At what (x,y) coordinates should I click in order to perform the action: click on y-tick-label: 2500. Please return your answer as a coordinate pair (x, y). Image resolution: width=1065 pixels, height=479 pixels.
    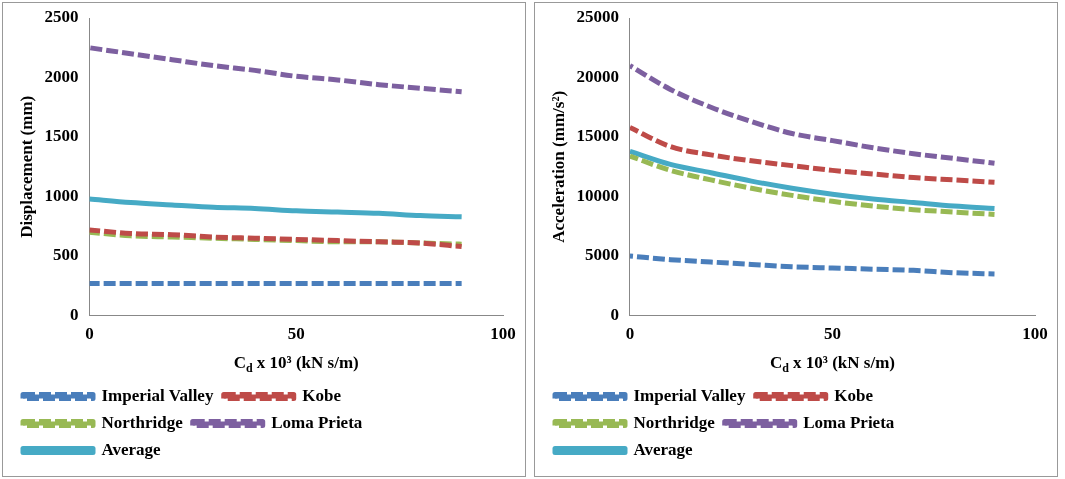
    Looking at the image, I should click on (61, 17).